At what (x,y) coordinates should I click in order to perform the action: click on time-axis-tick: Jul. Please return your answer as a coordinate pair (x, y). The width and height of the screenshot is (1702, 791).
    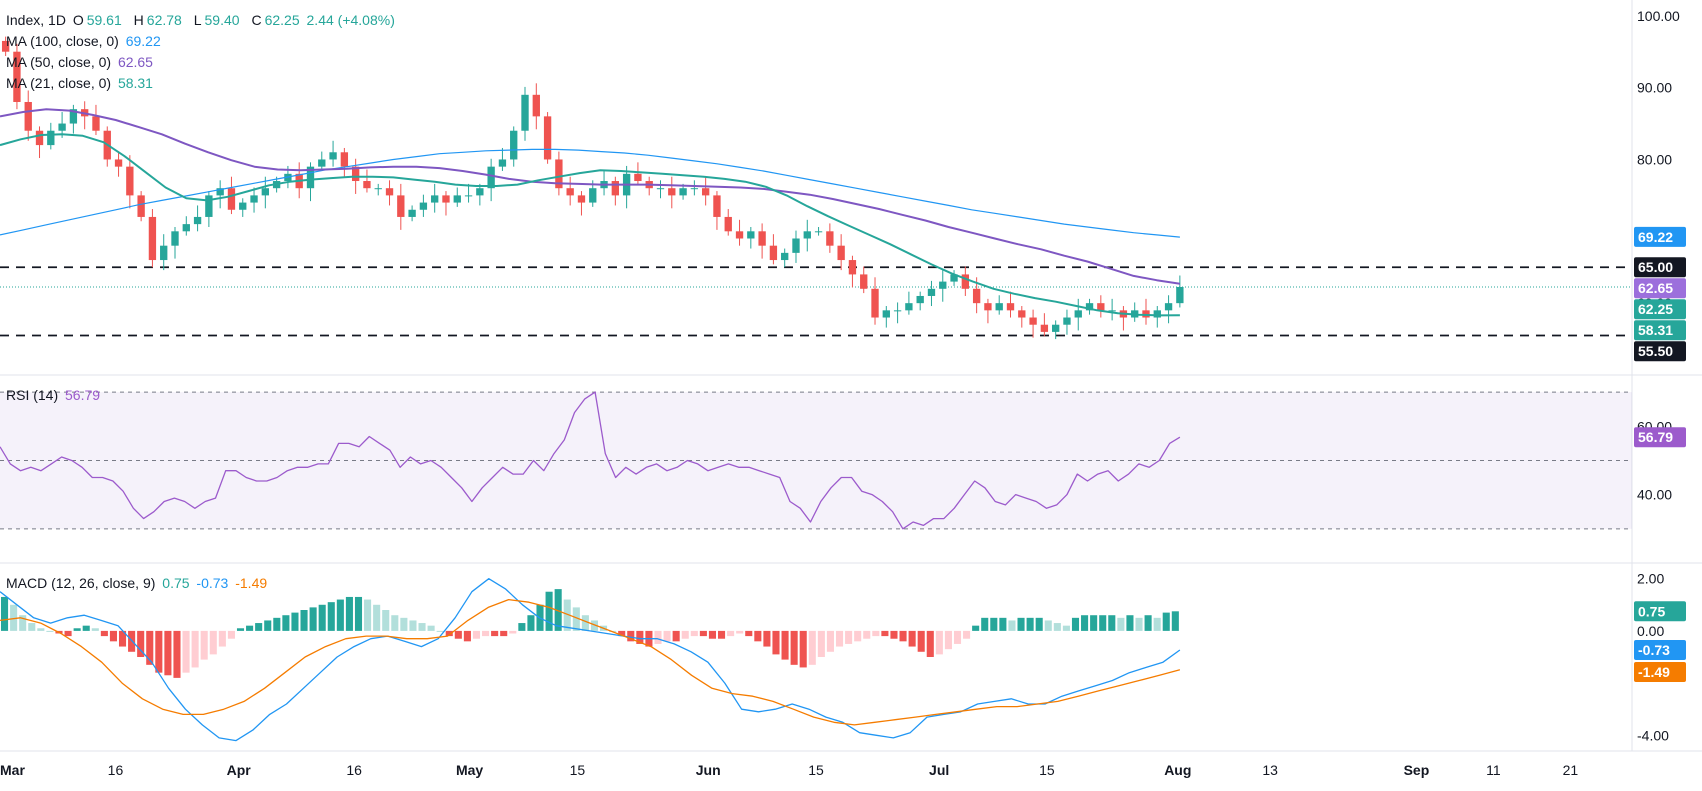
    Looking at the image, I should click on (939, 770).